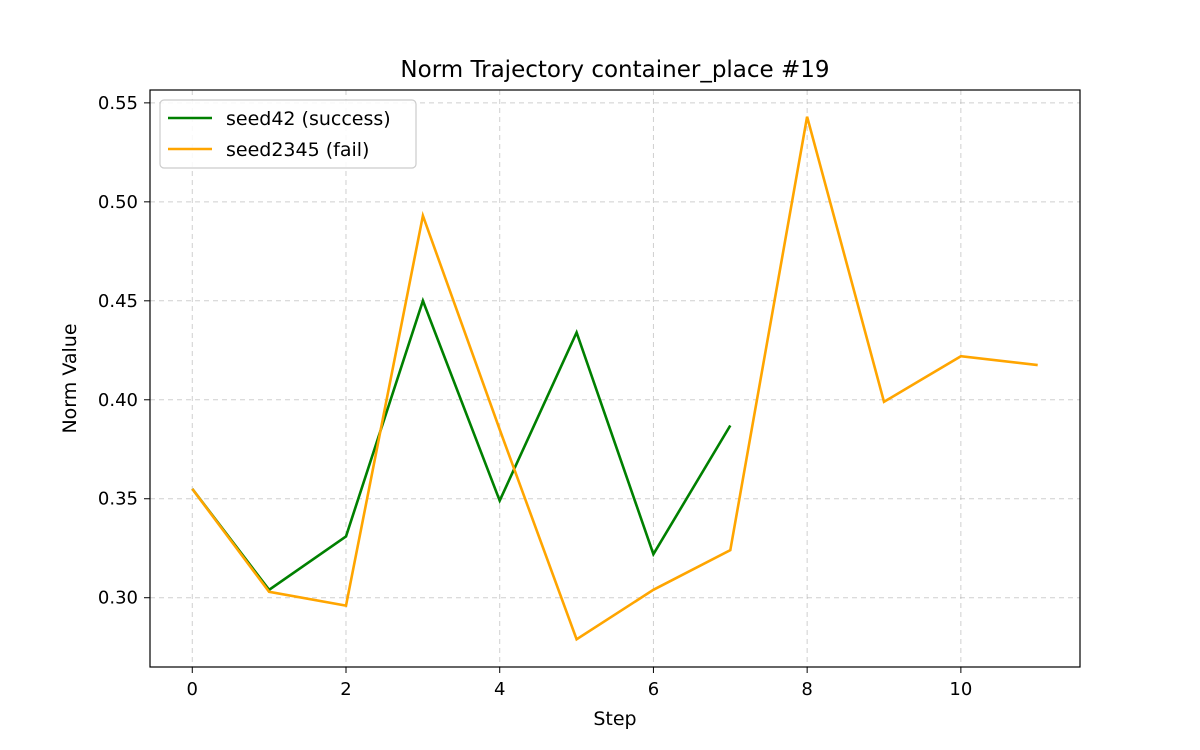 The image size is (1200, 750). I want to click on y-tick-label: 0.45, so click(118, 301).